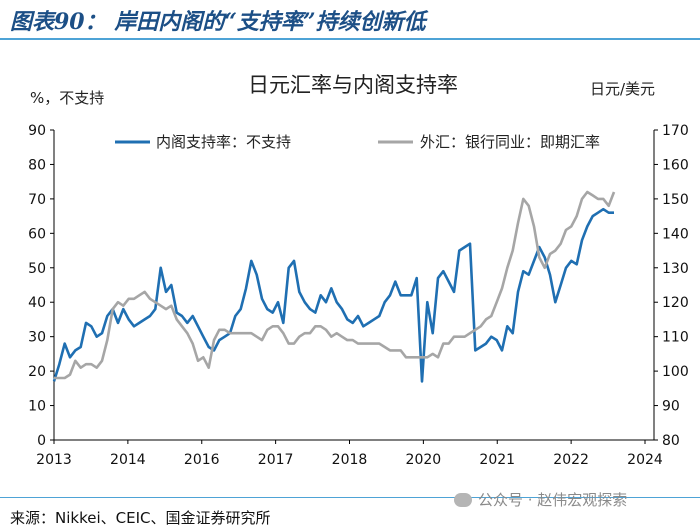  What do you see at coordinates (671, 441) in the screenshot?
I see `y2-tick-label: 80` at bounding box center [671, 441].